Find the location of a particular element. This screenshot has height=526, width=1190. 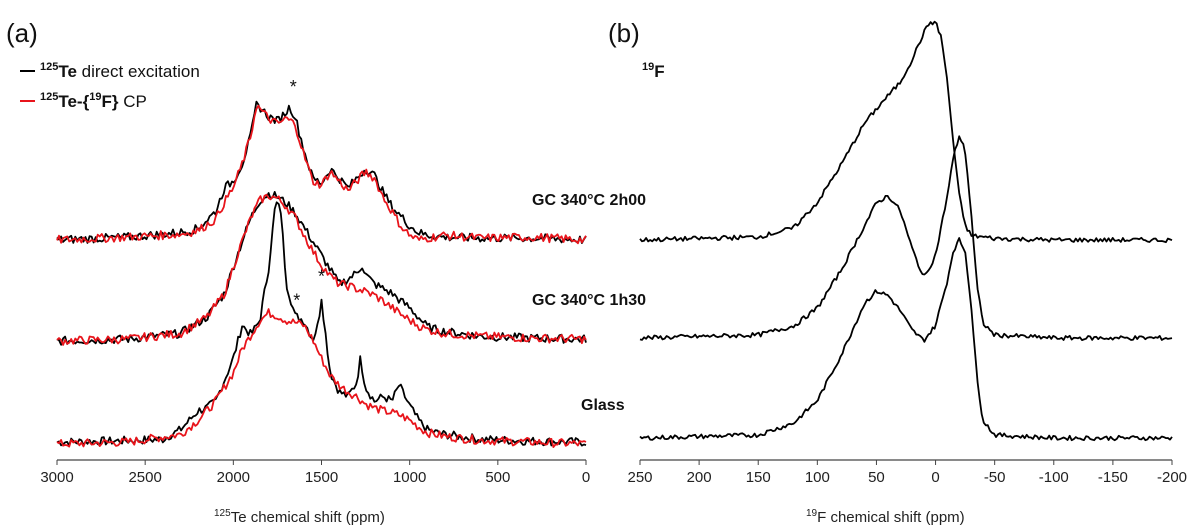

trace-label-1h30: GC 340°C 1h30 is located at coordinates (589, 300).